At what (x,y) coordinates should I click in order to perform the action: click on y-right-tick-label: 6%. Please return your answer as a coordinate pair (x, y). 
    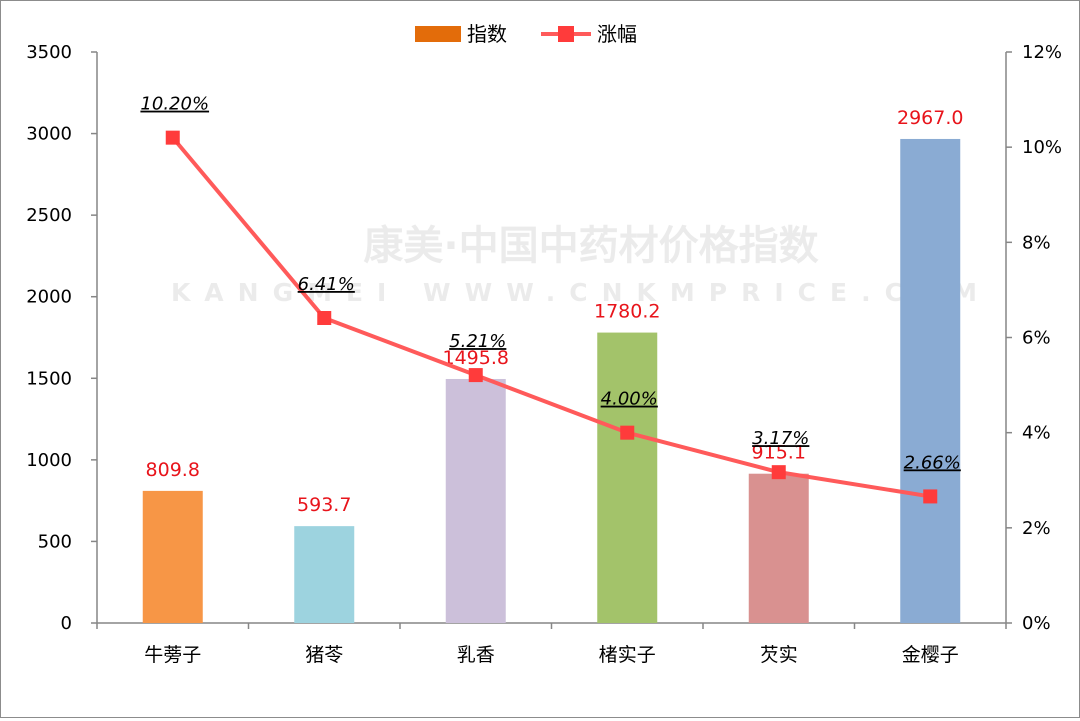
    Looking at the image, I should click on (1036, 338).